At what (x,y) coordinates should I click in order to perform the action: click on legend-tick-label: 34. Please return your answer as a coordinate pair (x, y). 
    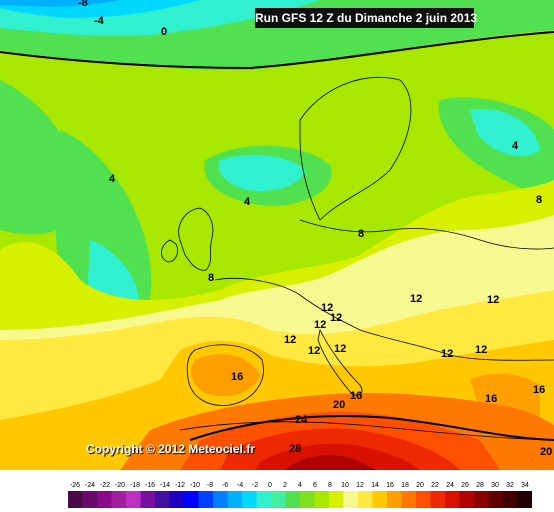
    Looking at the image, I should click on (525, 485).